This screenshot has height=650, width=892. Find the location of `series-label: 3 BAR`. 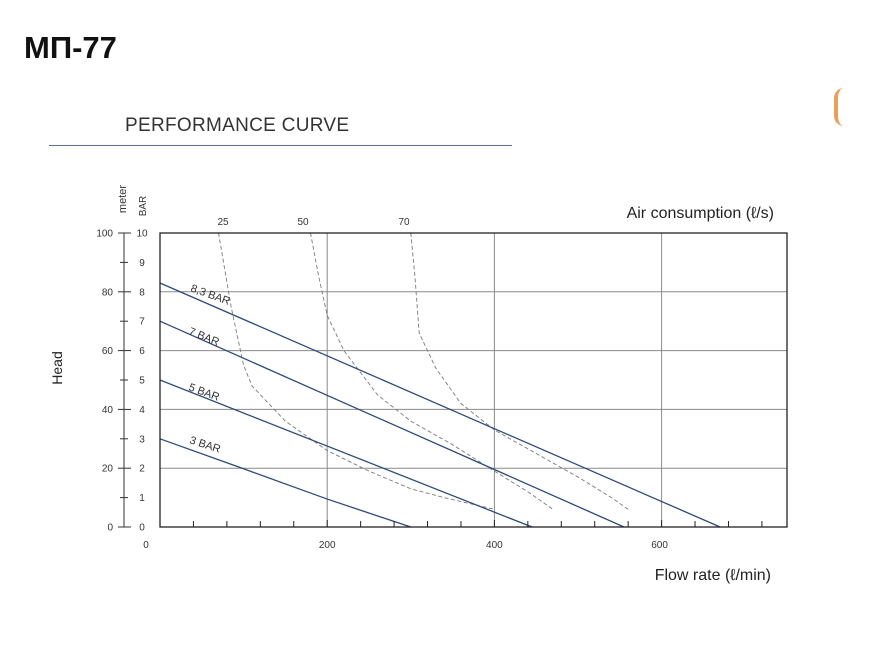

series-label: 3 BAR is located at coordinates (205, 444).